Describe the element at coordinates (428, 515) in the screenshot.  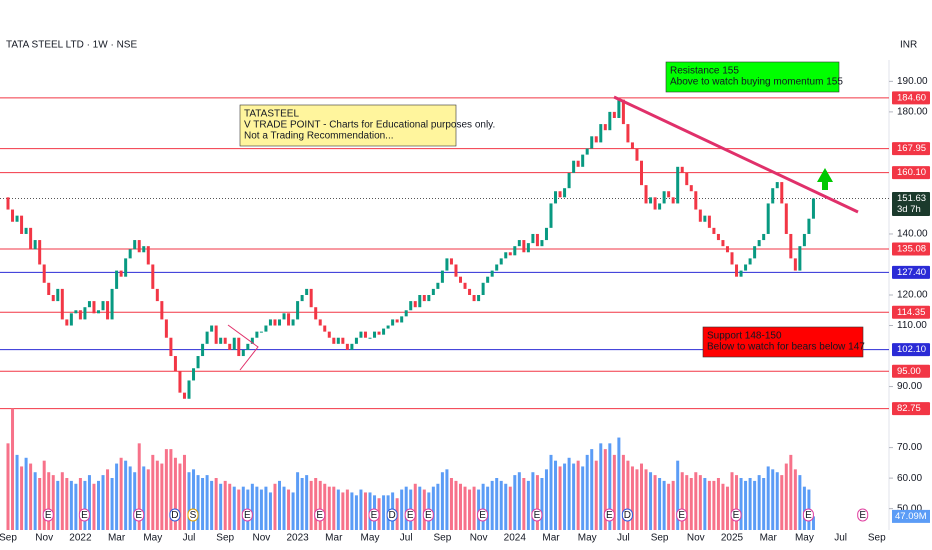
I see `event-label: E` at that location.